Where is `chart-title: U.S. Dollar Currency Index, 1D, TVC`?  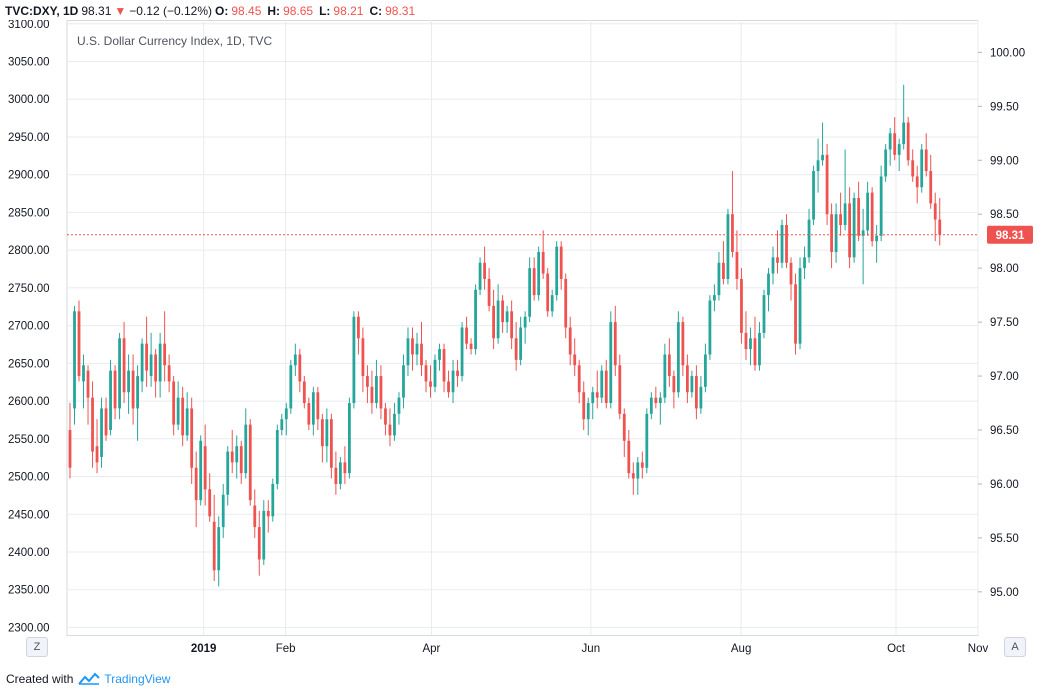 chart-title: U.S. Dollar Currency Index, 1D, TVC is located at coordinates (175, 41).